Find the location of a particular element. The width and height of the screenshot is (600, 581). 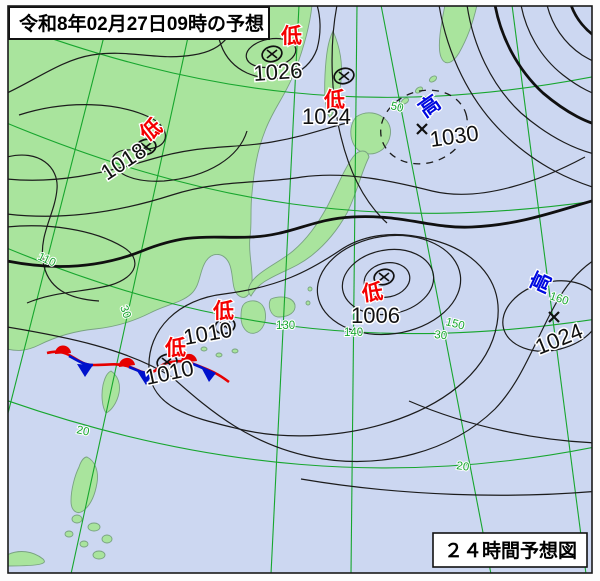

pressure-value: 1006 is located at coordinates (375, 315).